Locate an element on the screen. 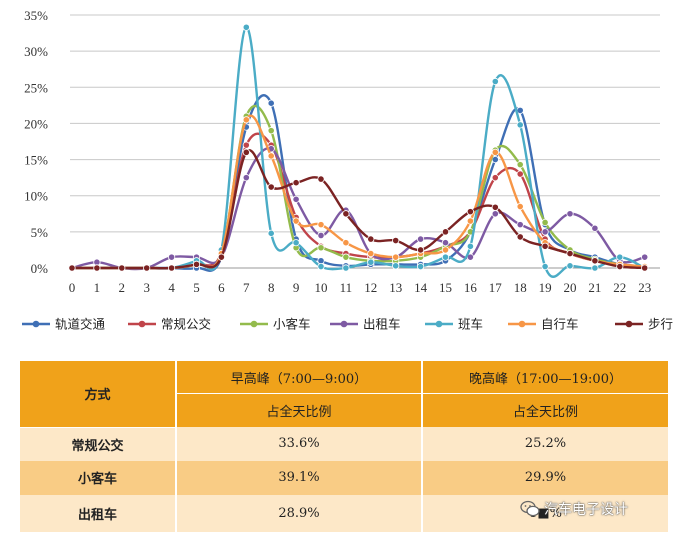  row-evening-value: 25.2% is located at coordinates (545, 444).